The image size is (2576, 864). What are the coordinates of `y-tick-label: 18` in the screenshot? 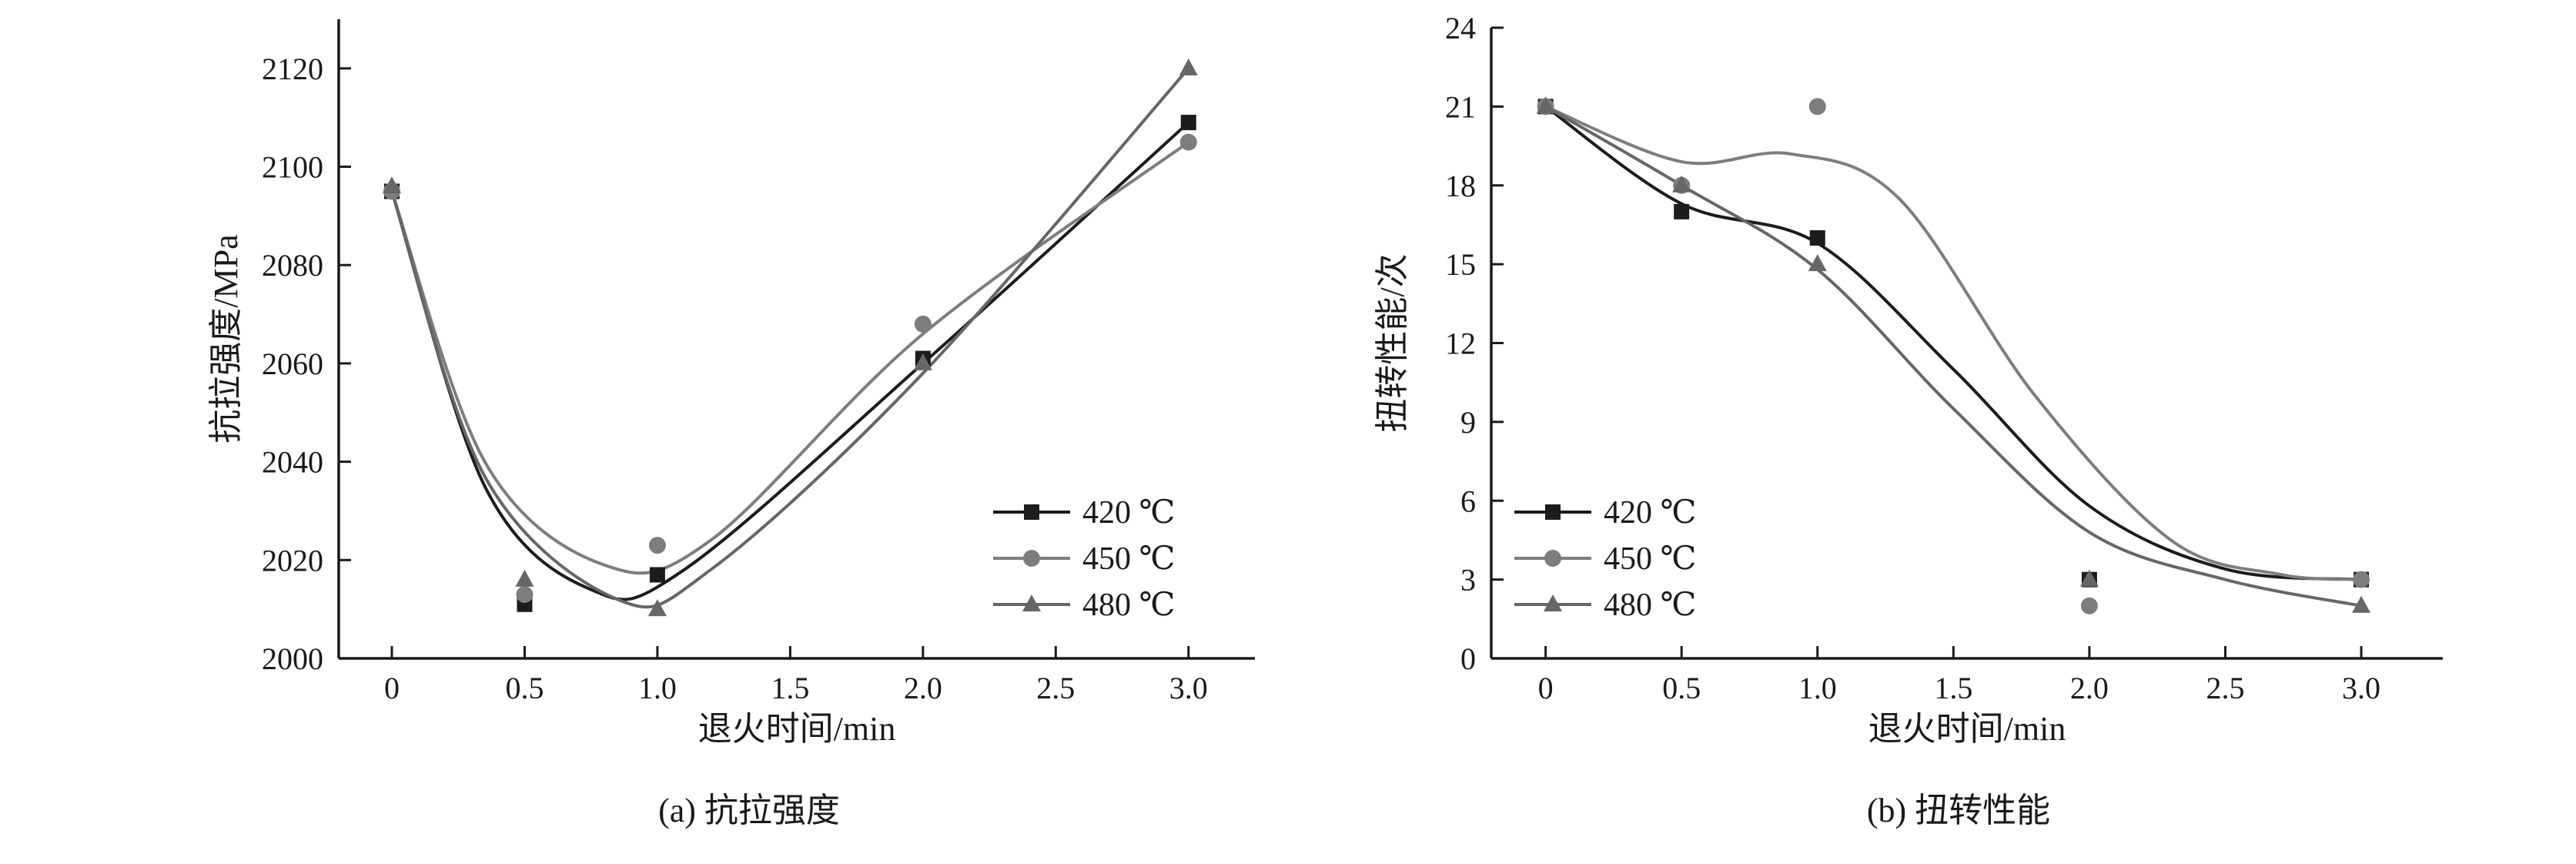 It's located at (1461, 186).